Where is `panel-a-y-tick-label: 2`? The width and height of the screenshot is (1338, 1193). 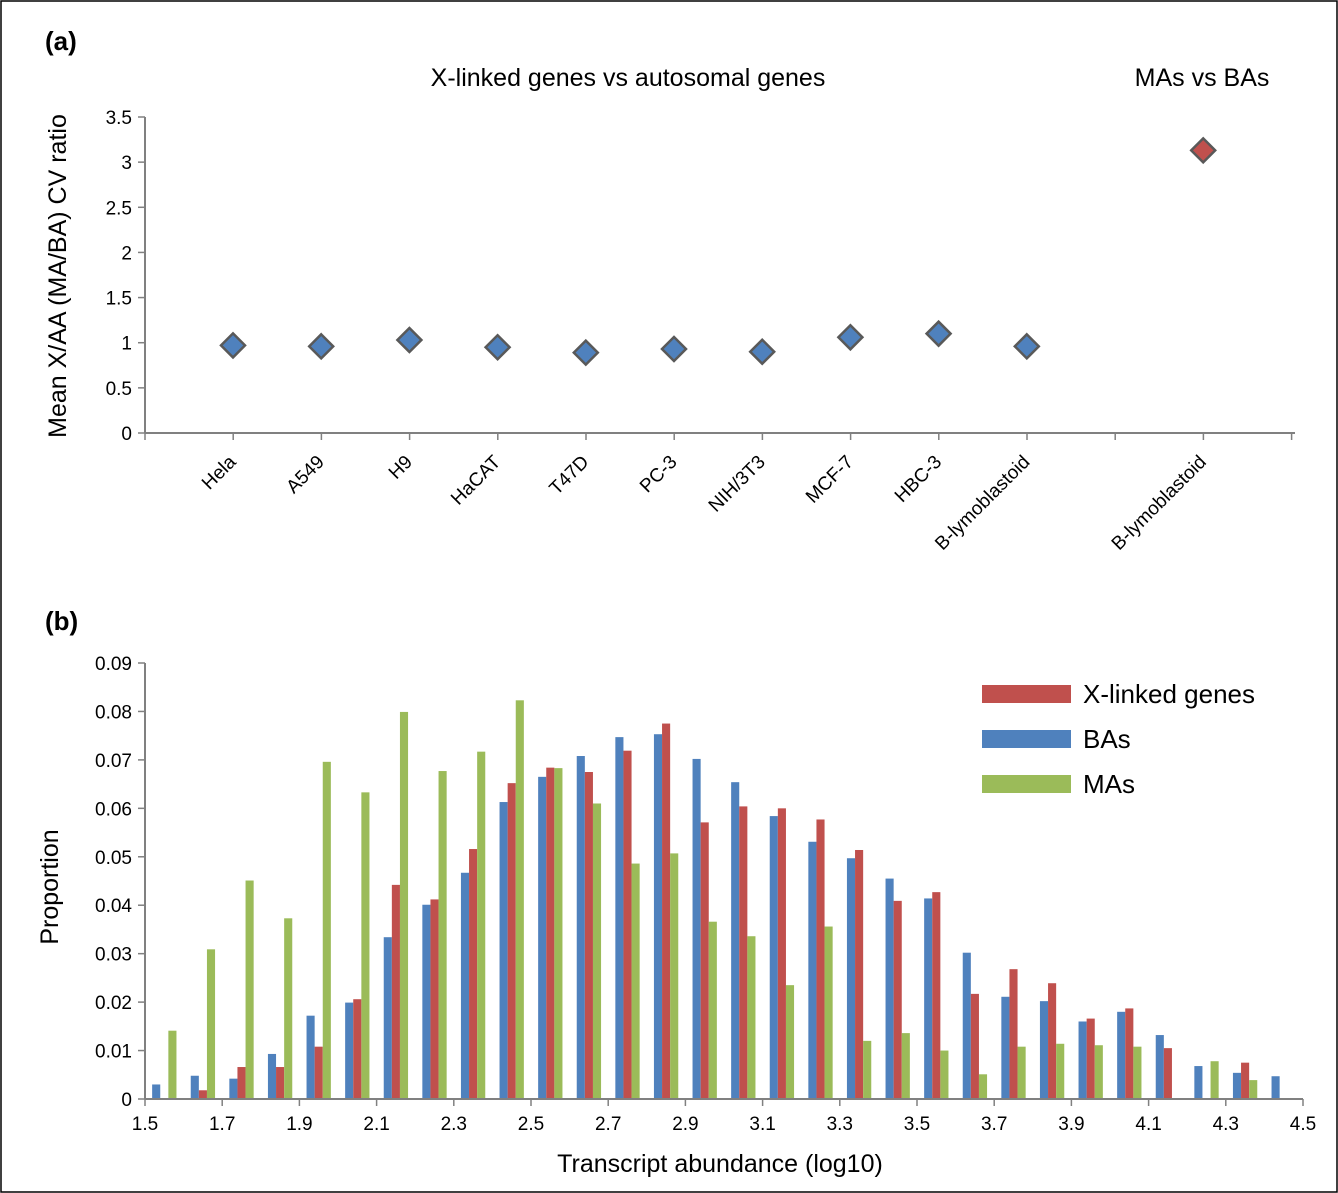
panel-a-y-tick-label: 2 is located at coordinates (126, 253).